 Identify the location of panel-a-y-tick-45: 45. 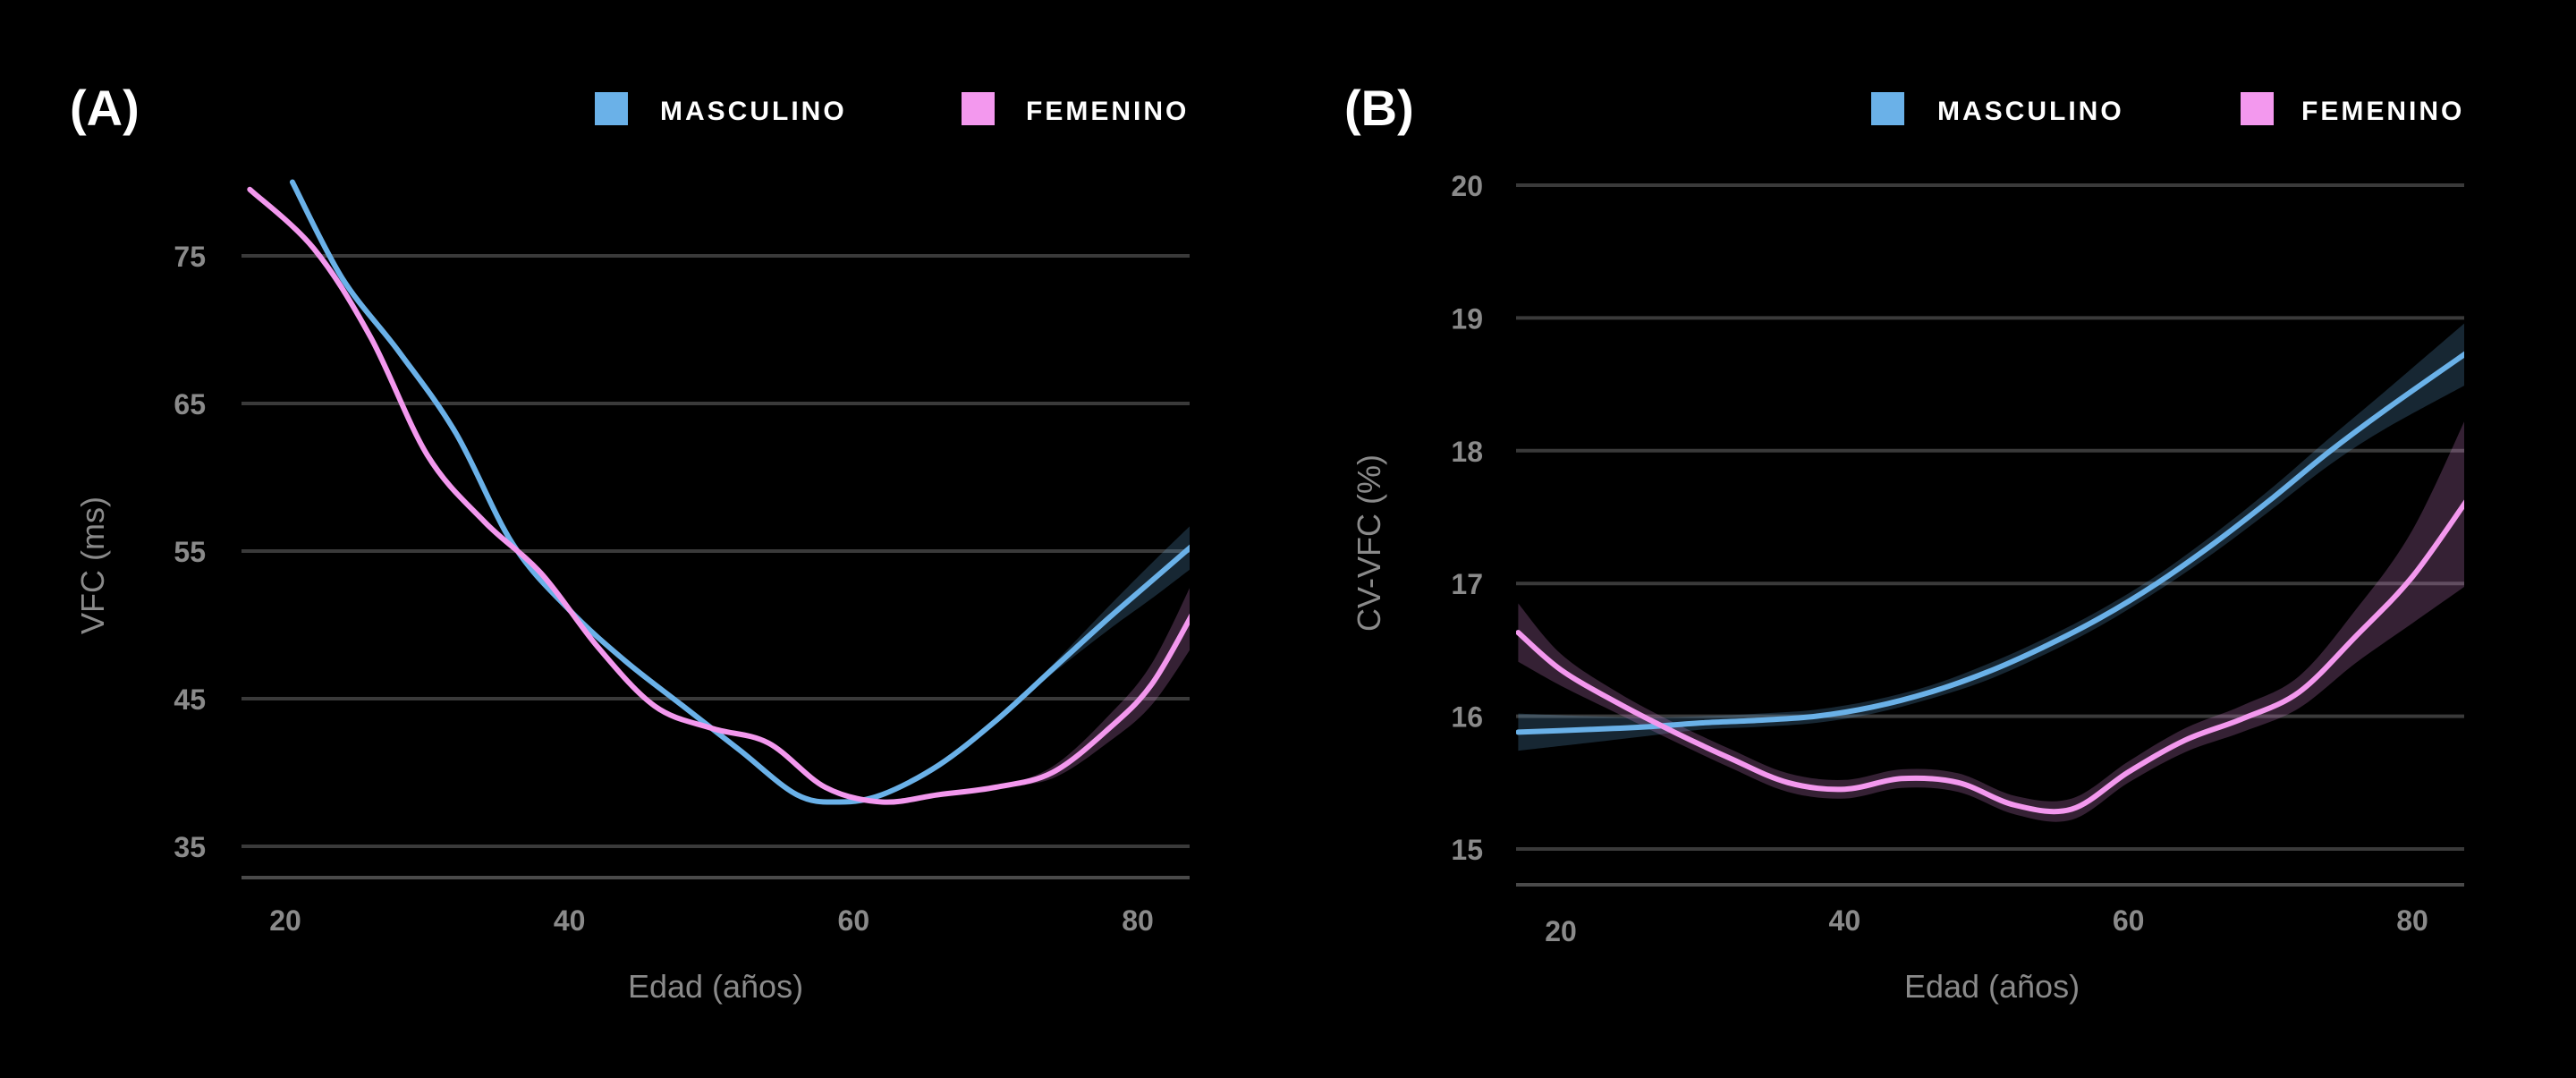
(190, 699).